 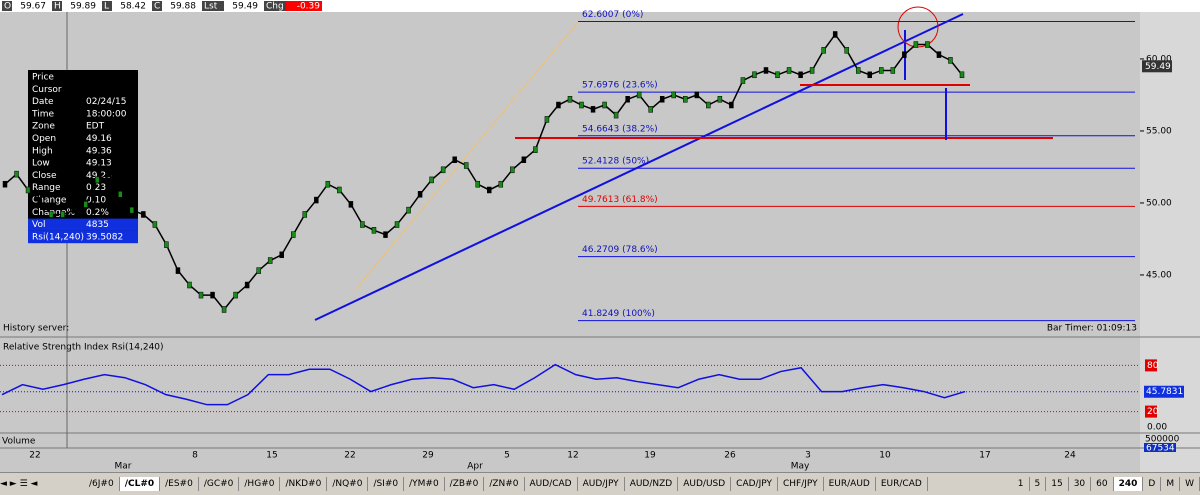 I want to click on dw-value: 49.36, so click(x=99, y=151).